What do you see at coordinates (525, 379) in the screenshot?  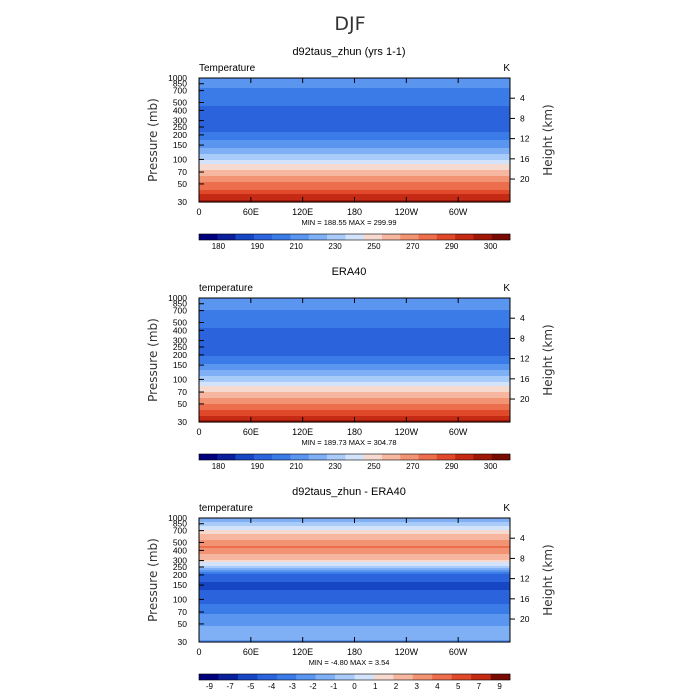 I see `y2-tick-label: 16` at bounding box center [525, 379].